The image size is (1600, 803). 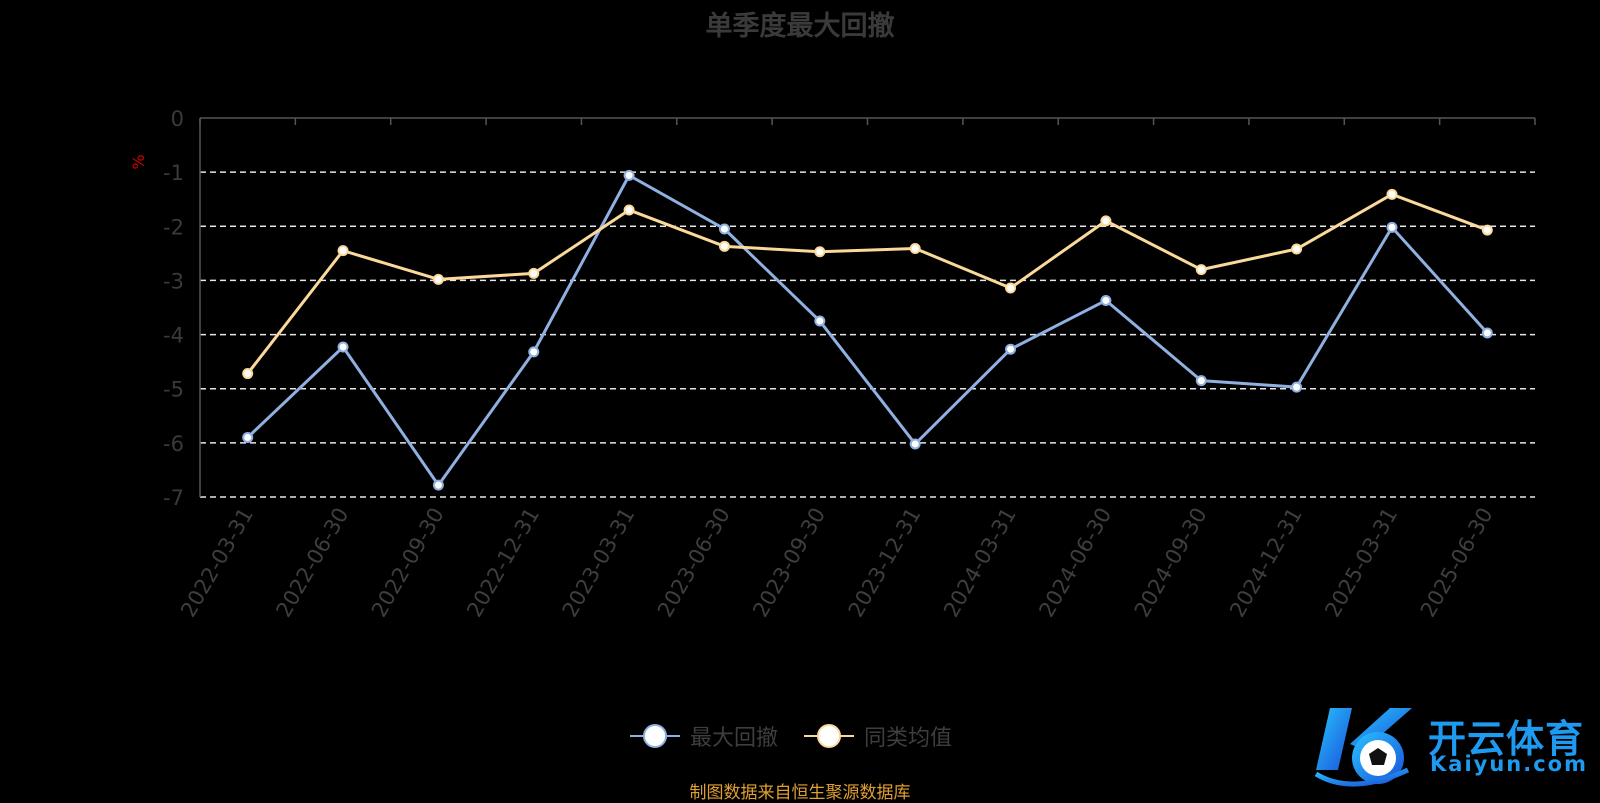 What do you see at coordinates (408, 562) in the screenshot?
I see `x-tick-label: 2022-09-30` at bounding box center [408, 562].